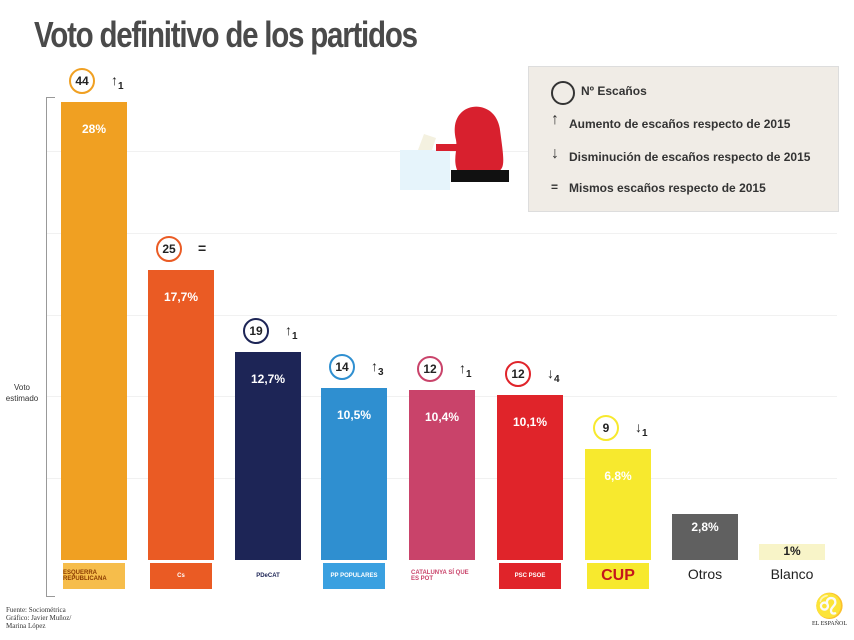 The image size is (854, 640). What do you see at coordinates (94, 576) in the screenshot?
I see `party-logo: ESQUERRA REPUBLICANA` at bounding box center [94, 576].